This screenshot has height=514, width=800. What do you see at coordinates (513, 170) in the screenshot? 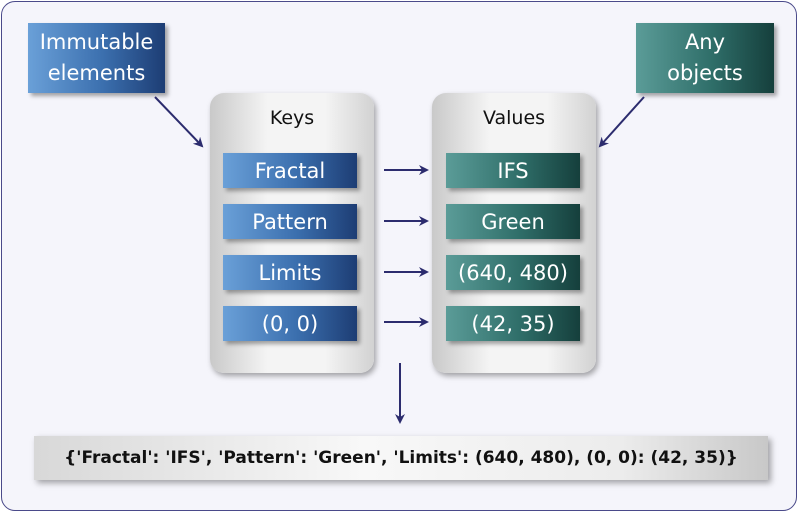
I see `value-box: IFS` at bounding box center [513, 170].